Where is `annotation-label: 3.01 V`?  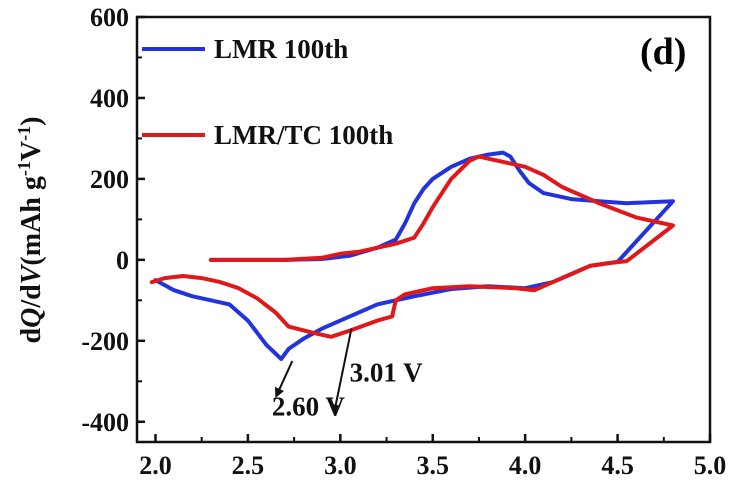
annotation-label: 3.01 V is located at coordinates (387, 372).